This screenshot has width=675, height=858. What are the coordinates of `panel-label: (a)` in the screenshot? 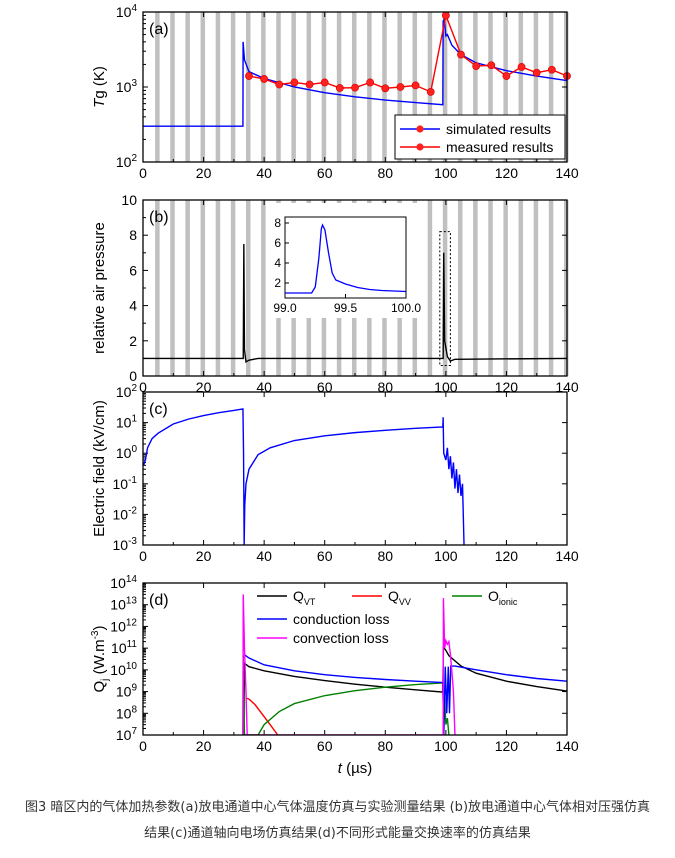 It's located at (159, 29).